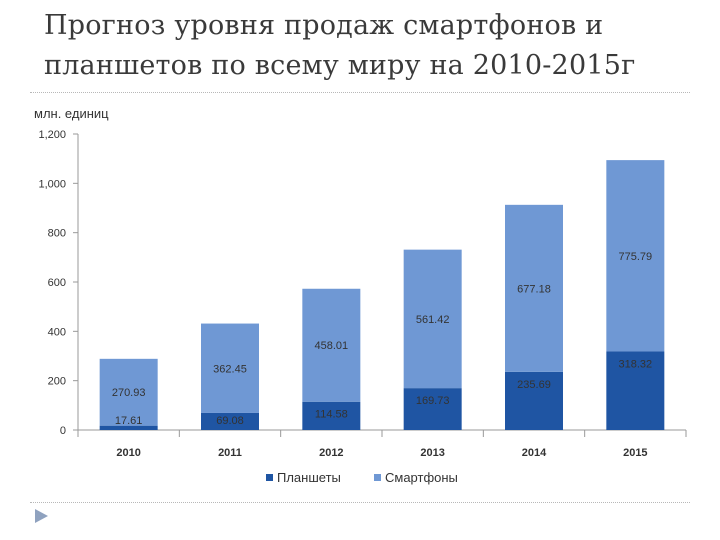 The width and height of the screenshot is (720, 540). Describe the element at coordinates (128, 453) in the screenshot. I see `x-tick-label: 2010` at that location.